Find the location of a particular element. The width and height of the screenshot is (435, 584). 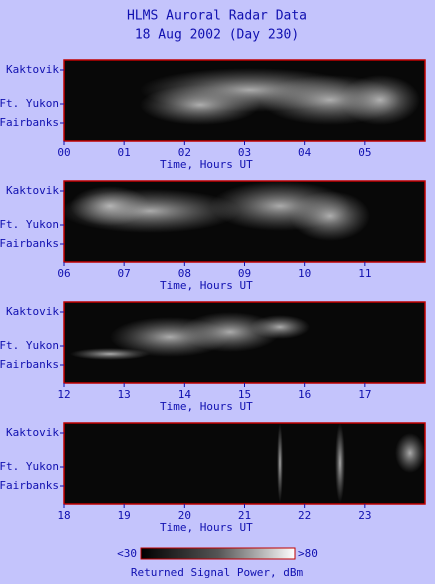

x-tick-label: 22 is located at coordinates (304, 515).